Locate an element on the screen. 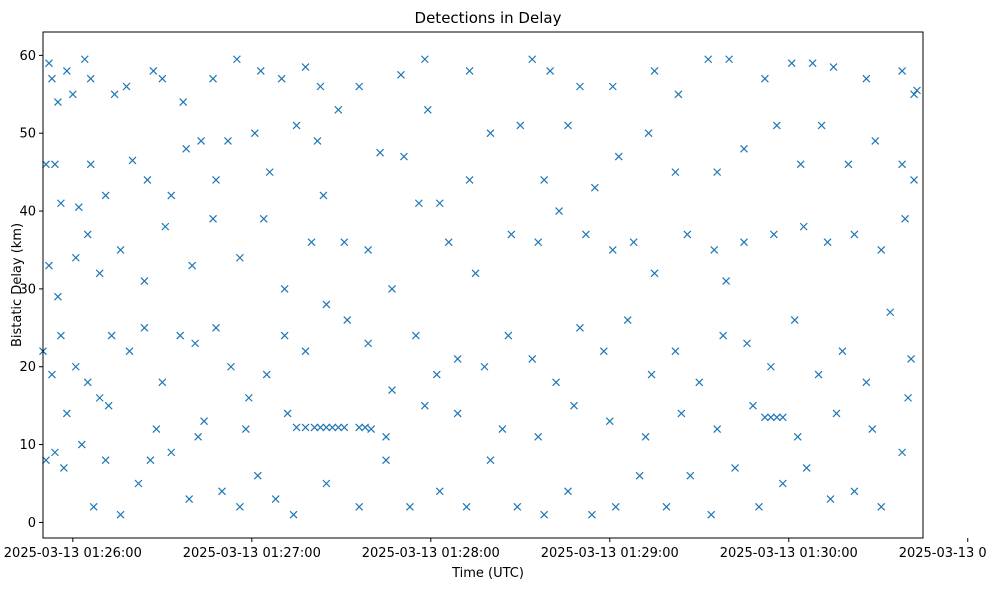  x-tick-label: 2025-03-13 01:28:00 is located at coordinates (431, 553).